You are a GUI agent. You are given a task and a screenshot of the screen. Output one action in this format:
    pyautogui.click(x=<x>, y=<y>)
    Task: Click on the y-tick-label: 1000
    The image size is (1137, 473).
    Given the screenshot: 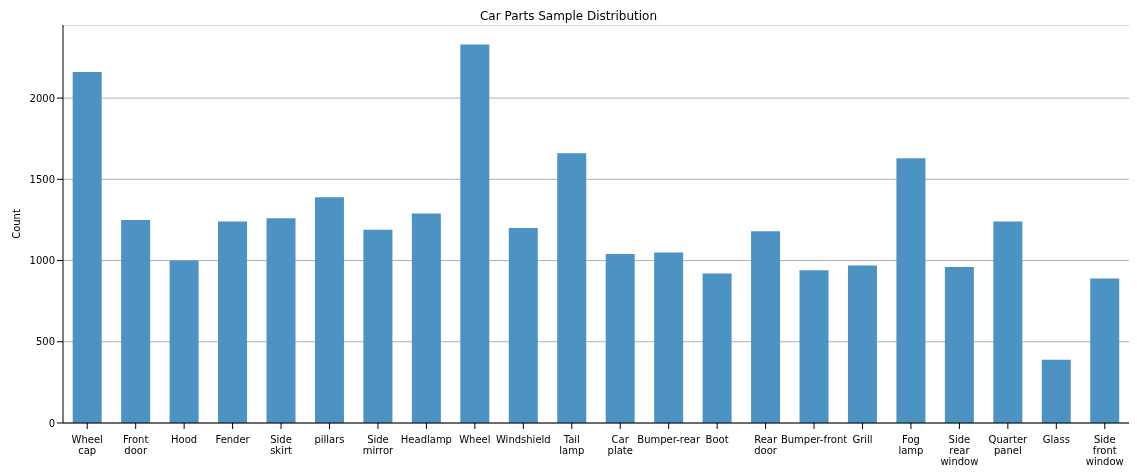 What is the action you would take?
    pyautogui.click(x=42, y=261)
    